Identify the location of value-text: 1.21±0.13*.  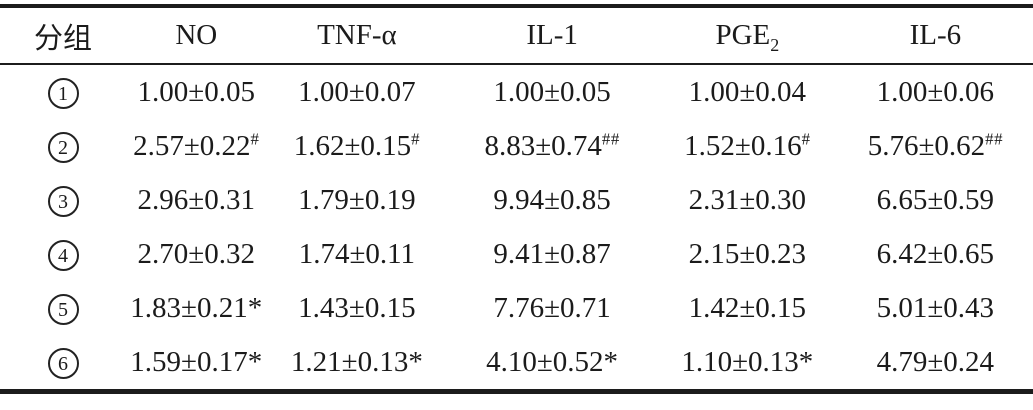
(356, 361).